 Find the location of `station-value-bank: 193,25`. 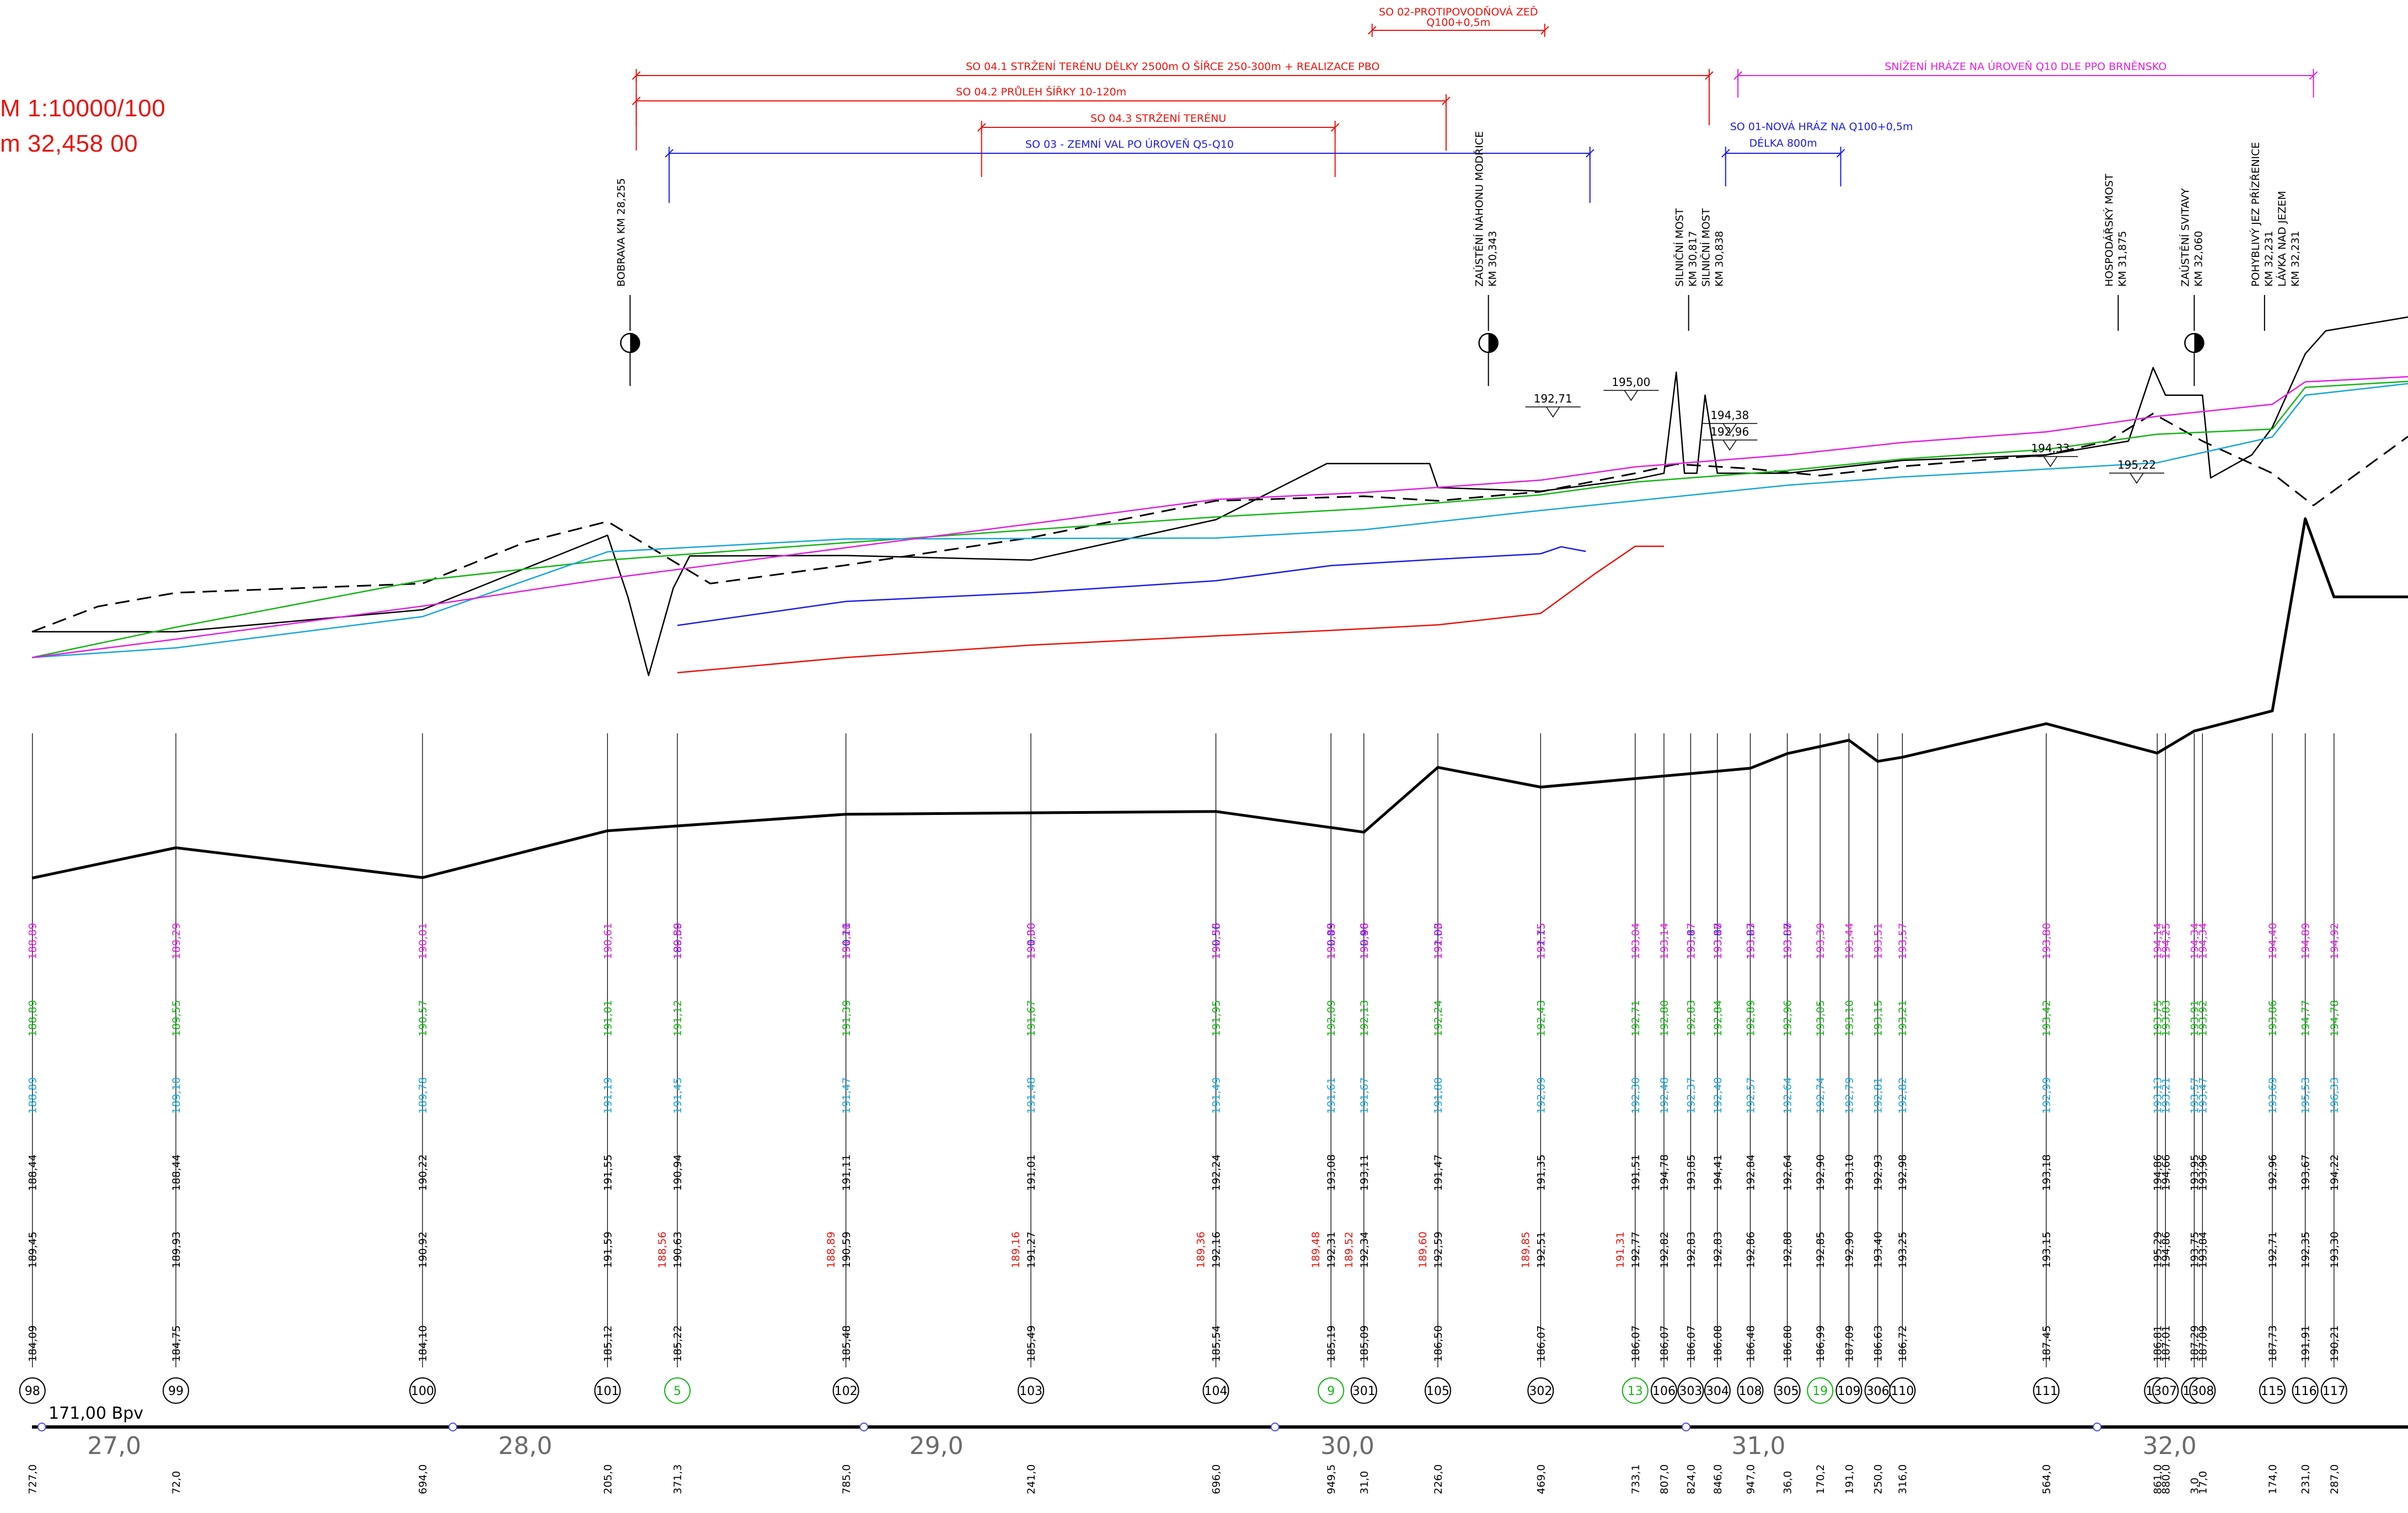

station-value-bank: 193,25 is located at coordinates (1903, 1250).